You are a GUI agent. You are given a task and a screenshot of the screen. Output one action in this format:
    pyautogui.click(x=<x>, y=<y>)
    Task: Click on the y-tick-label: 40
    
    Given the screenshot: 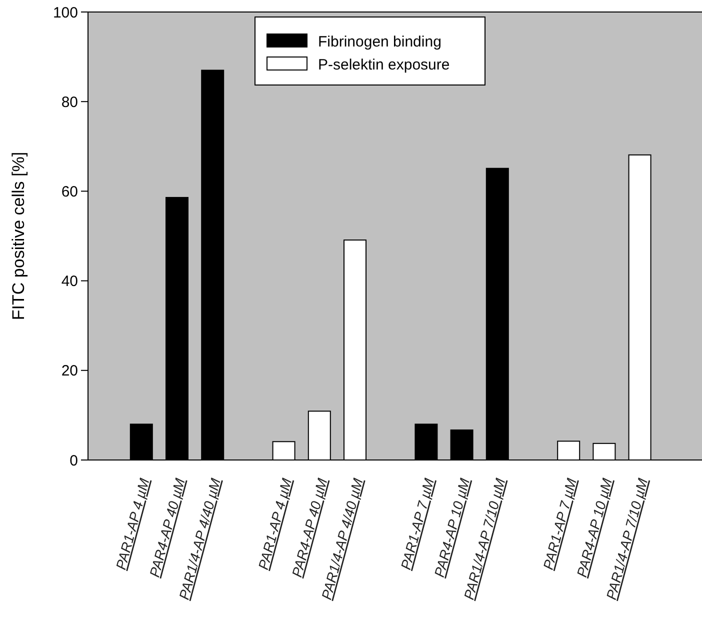 What is the action you would take?
    pyautogui.click(x=69, y=281)
    